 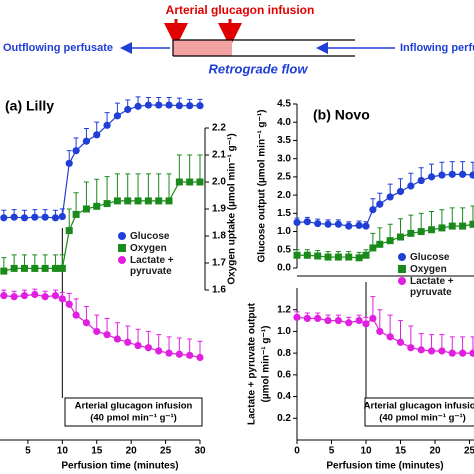 I want to click on inflow-label: Inflowing perfusate, so click(x=437, y=48).